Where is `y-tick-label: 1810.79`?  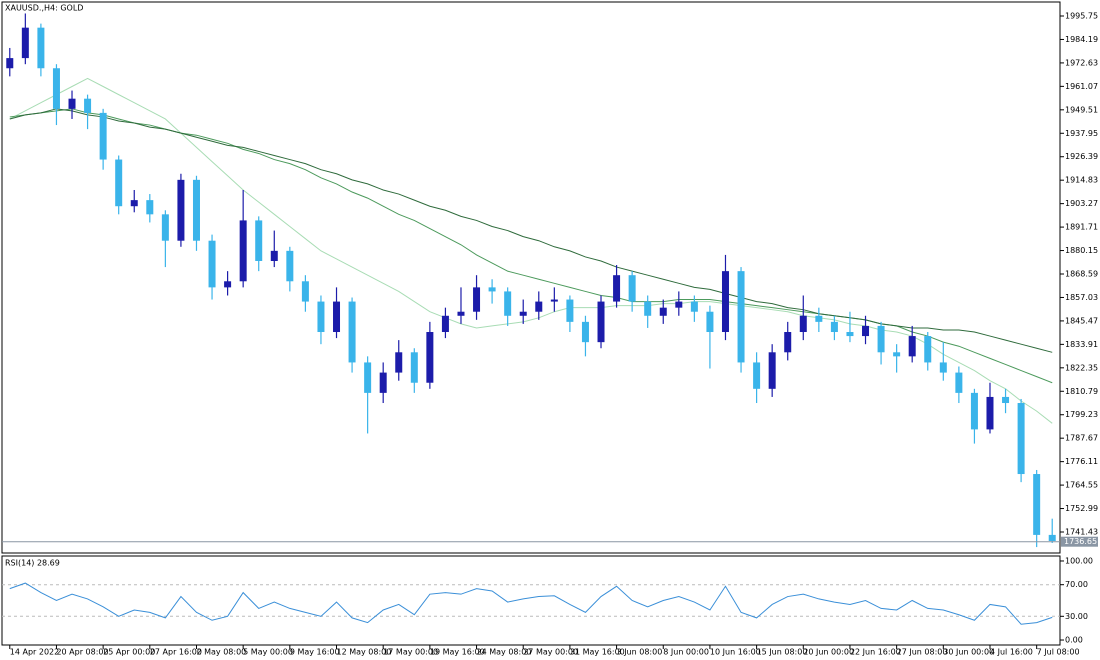 y-tick-label: 1810.79 is located at coordinates (1081, 391).